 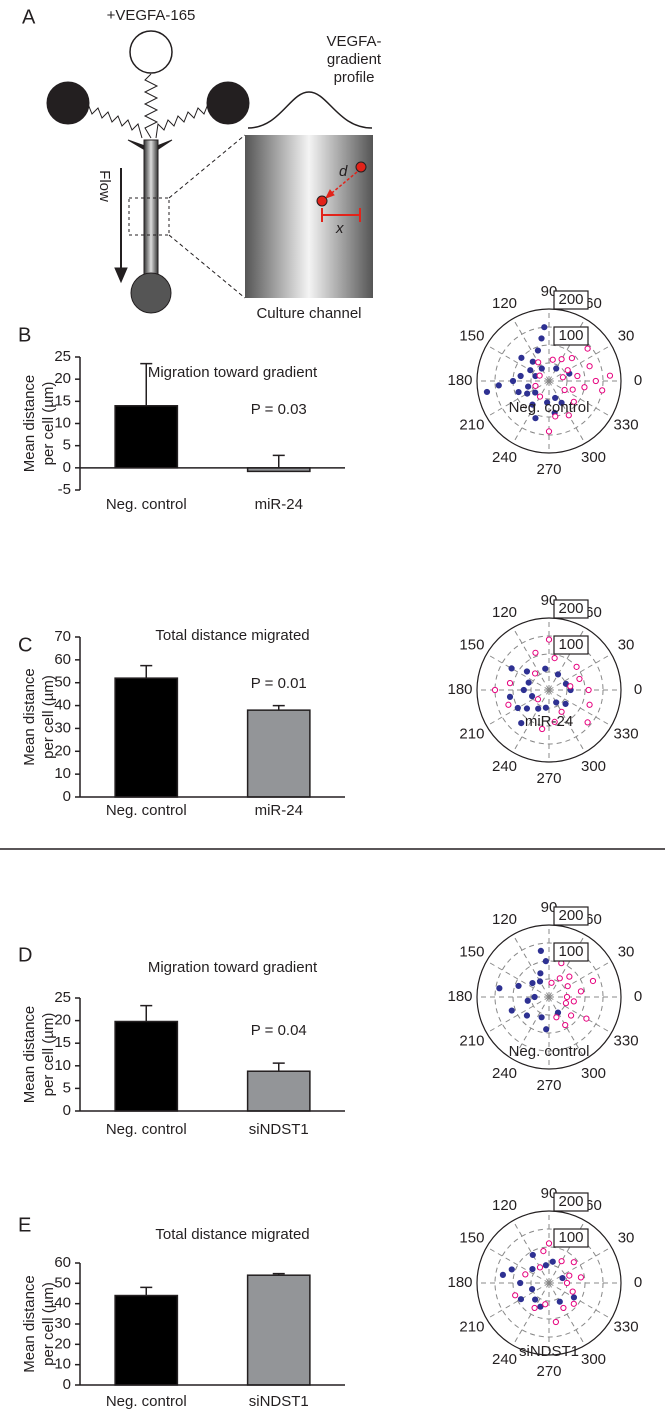 I want to click on y-tick-label: 0, so click(x=67, y=796).